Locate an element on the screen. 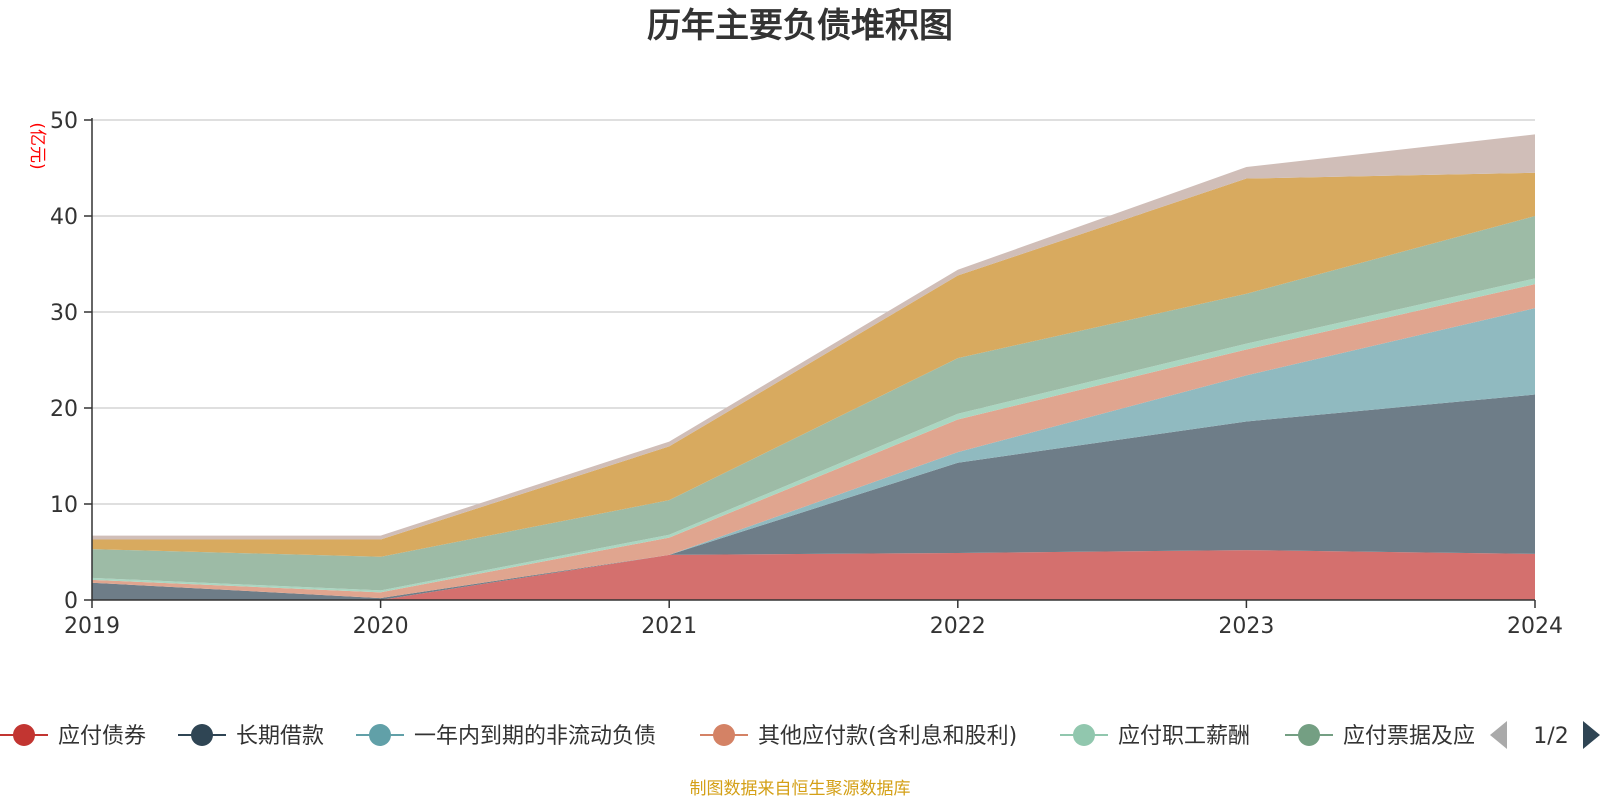 This screenshot has height=800, width=1600. x-tick-label: 2022 is located at coordinates (958, 626).